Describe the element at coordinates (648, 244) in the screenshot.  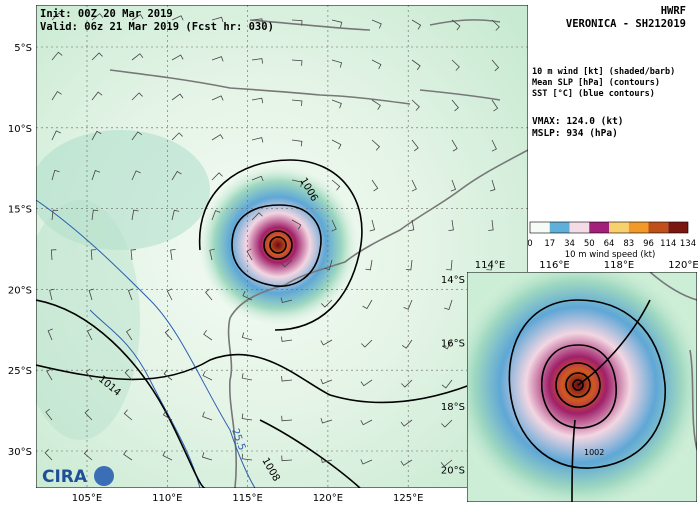
I see `colorbar-tick: 96` at that location.